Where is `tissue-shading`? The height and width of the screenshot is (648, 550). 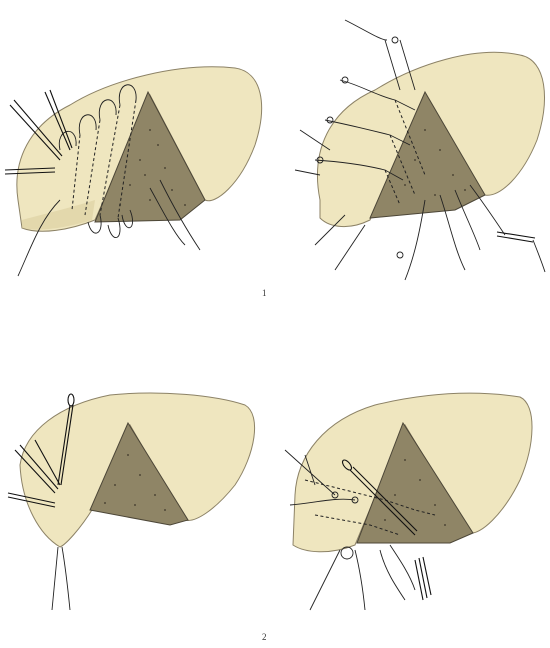
tissue-shading is located at coordinates (58, 215).